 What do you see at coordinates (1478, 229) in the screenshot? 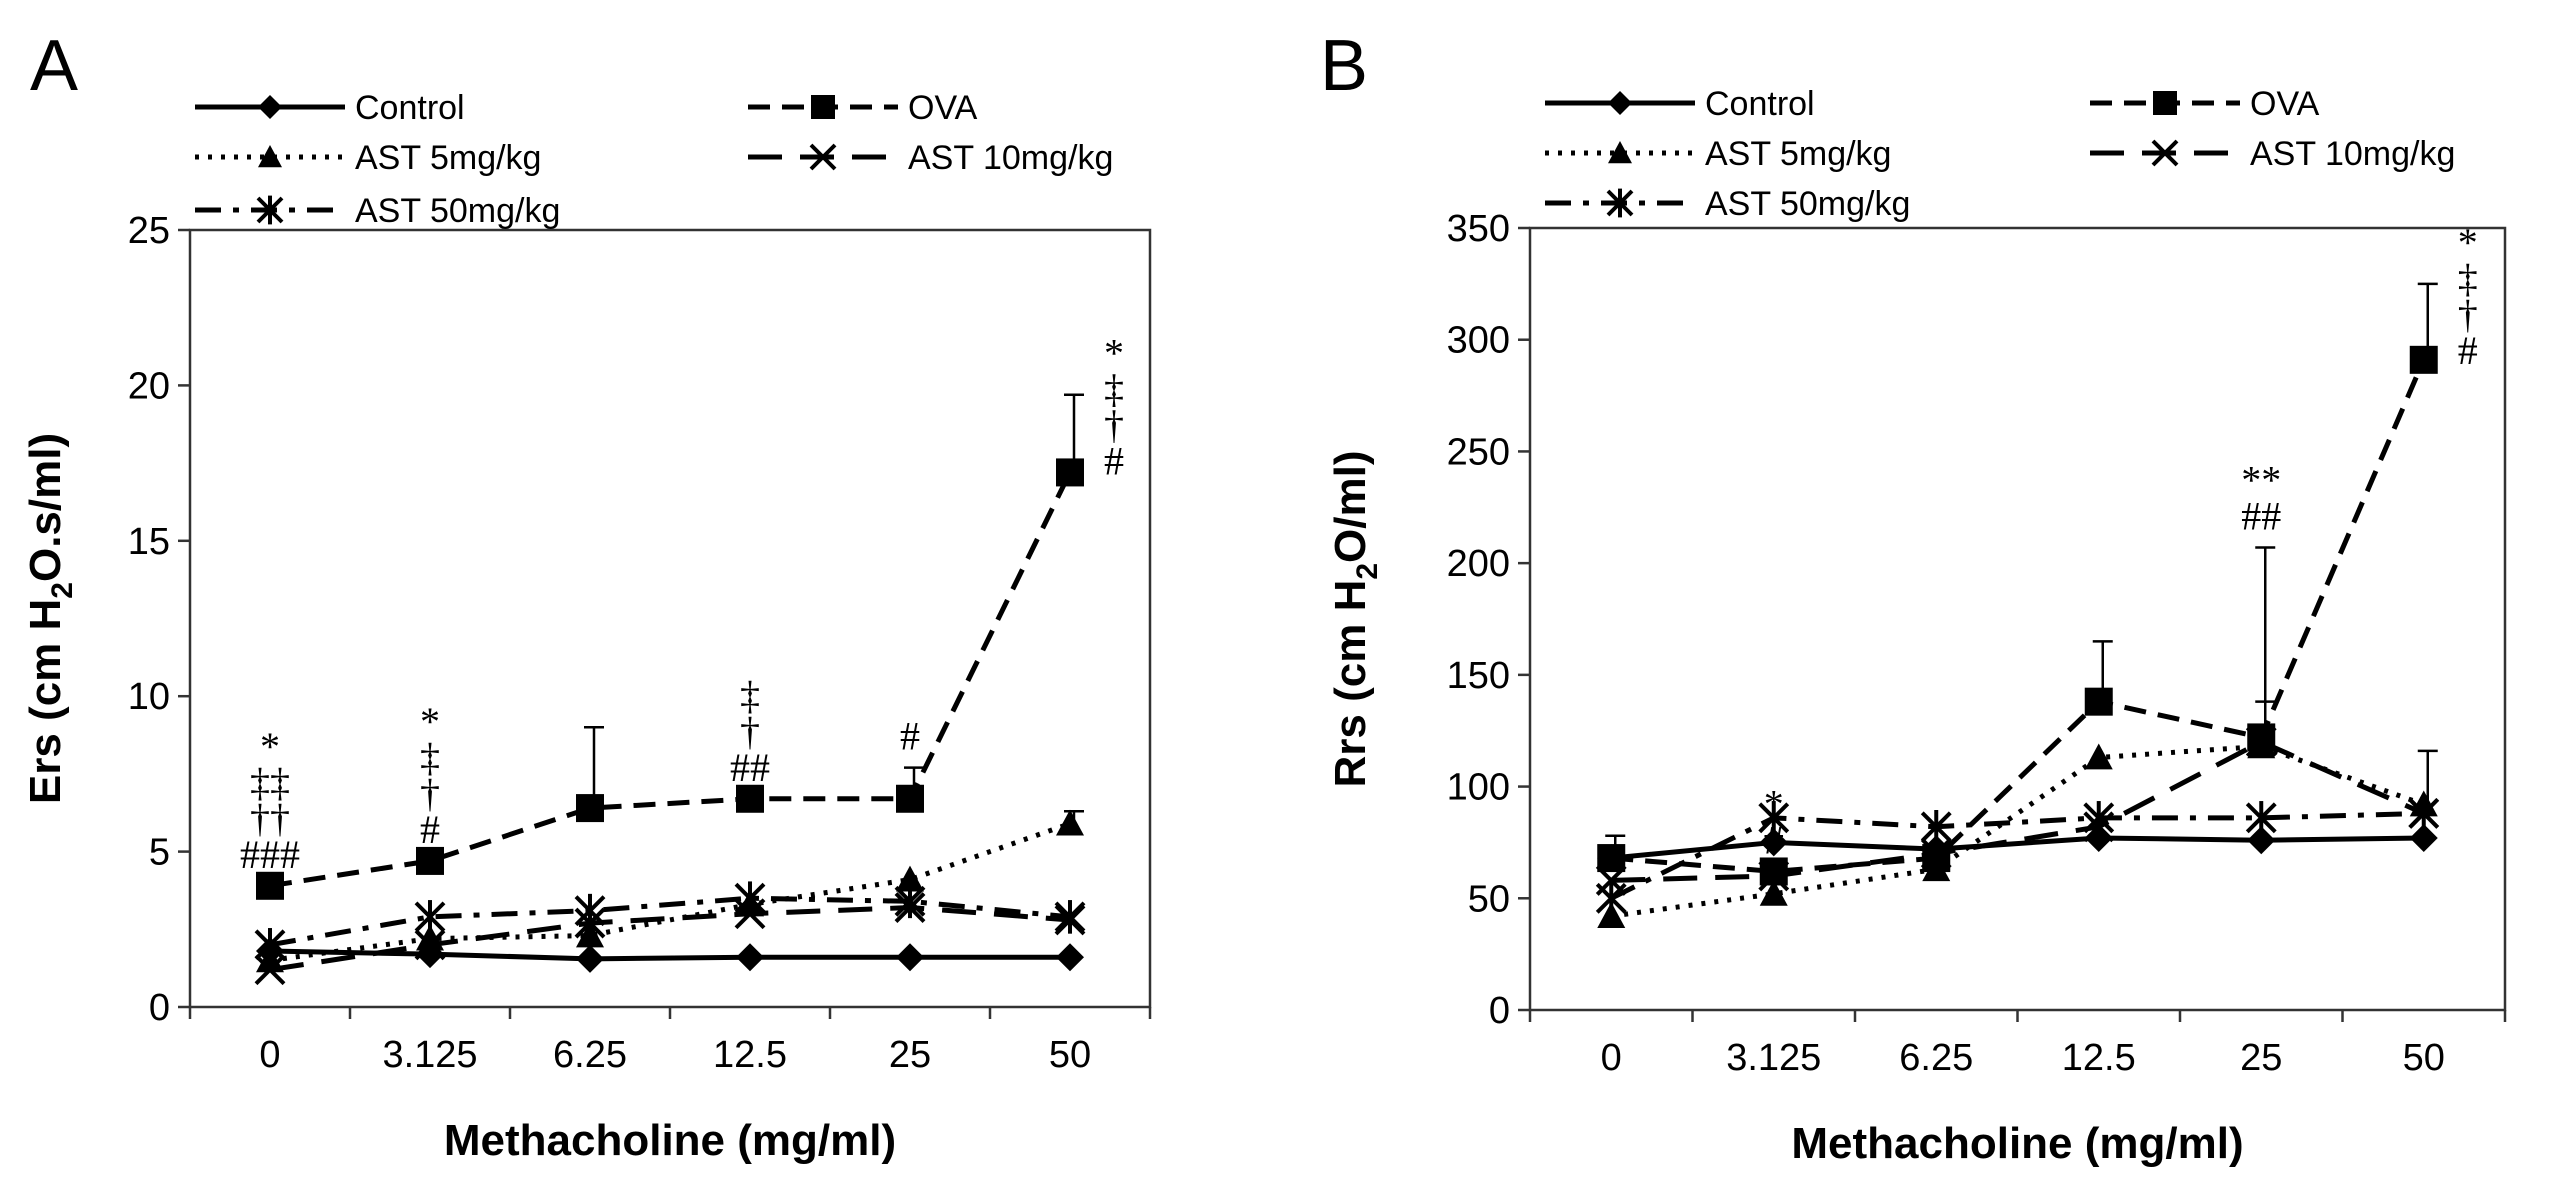
I see `y-tick-label: 350` at bounding box center [1478, 229].